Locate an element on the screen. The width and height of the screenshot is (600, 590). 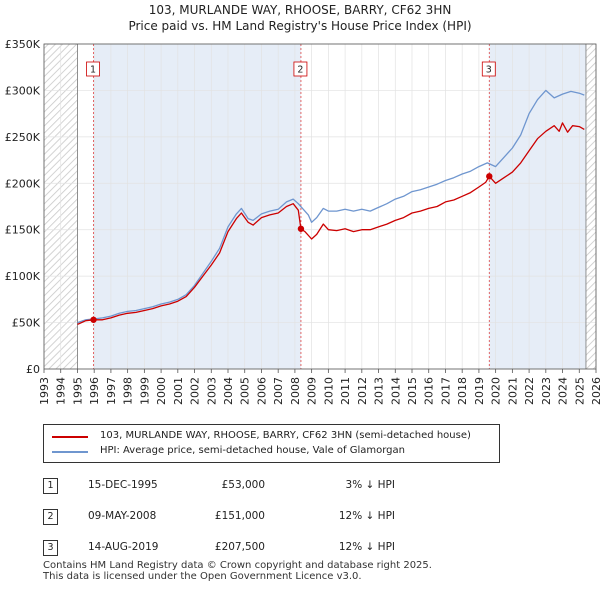
x-tick-label: 1998 is located at coordinates (128, 391).